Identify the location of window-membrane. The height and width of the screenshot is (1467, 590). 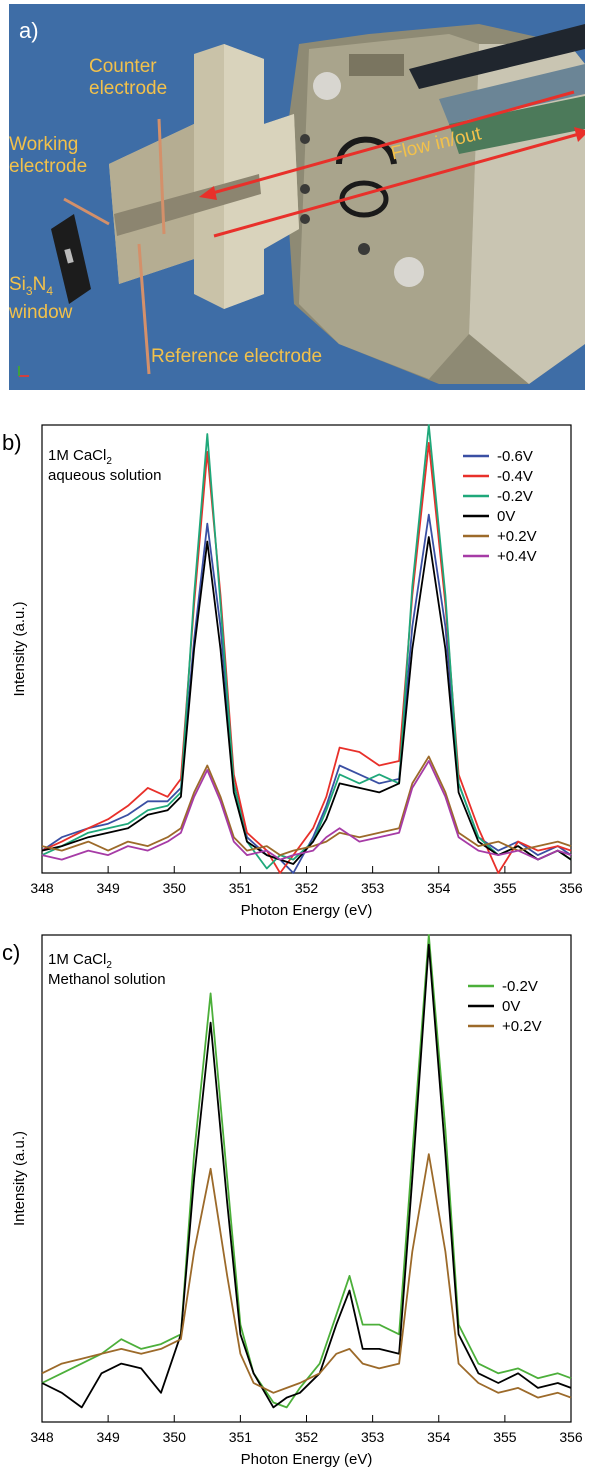
(69, 256).